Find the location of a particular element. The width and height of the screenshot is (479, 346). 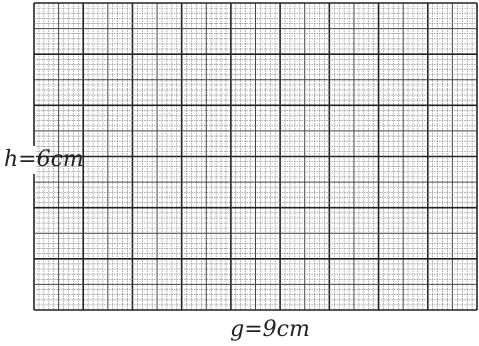

height-label: h=6cm is located at coordinates (44, 159).